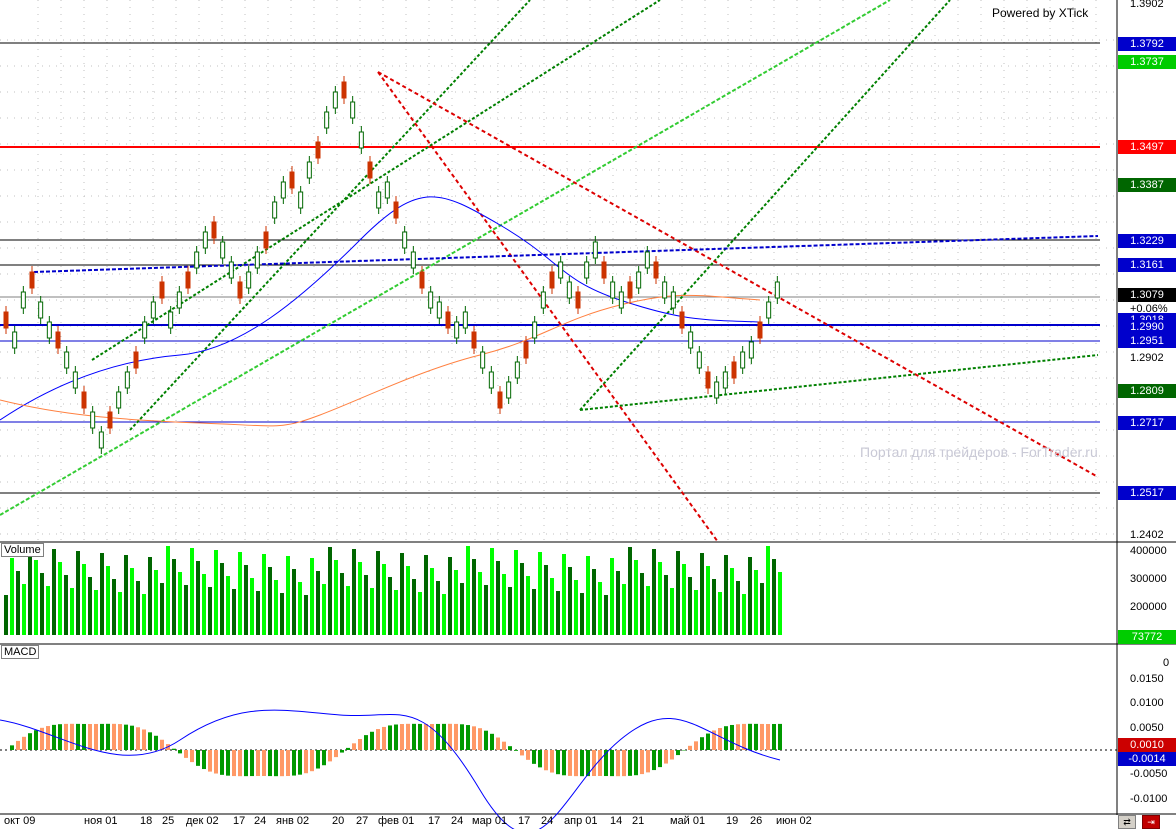 This screenshot has width=1176, height=829. I want to click on volume-current-box: 73772, so click(1147, 637).